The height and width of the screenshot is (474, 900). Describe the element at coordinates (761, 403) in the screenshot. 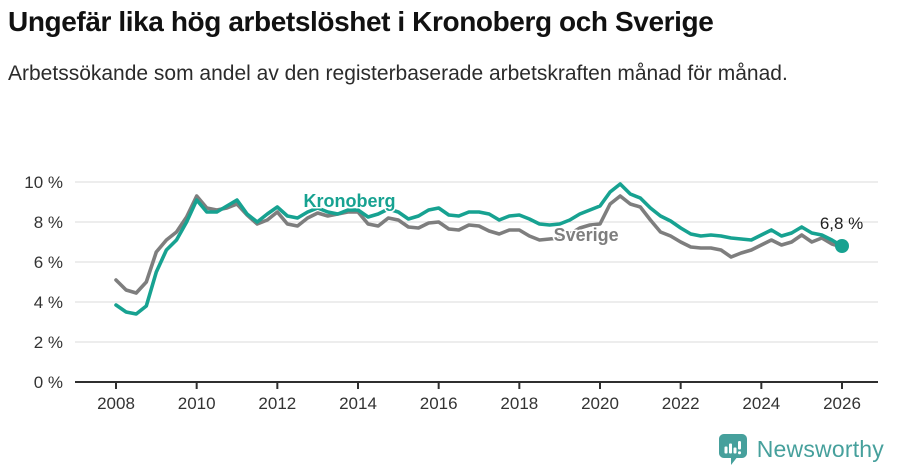

I see `x-tick-label: 2024` at that location.